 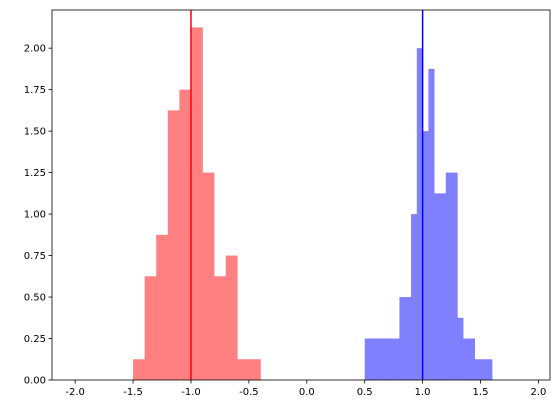 What do you see at coordinates (35, 381) in the screenshot?
I see `y-tick-label: 0.00` at bounding box center [35, 381].